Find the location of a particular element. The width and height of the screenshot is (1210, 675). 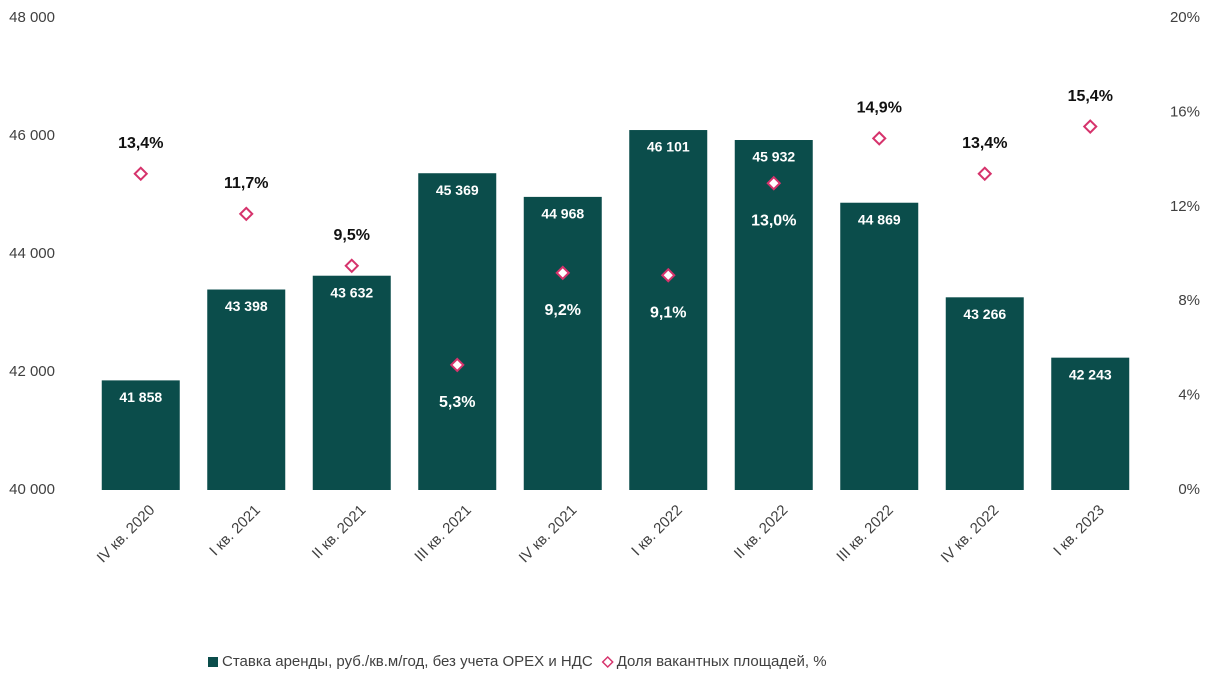

y-tick-label: 42 000 is located at coordinates (32, 371).